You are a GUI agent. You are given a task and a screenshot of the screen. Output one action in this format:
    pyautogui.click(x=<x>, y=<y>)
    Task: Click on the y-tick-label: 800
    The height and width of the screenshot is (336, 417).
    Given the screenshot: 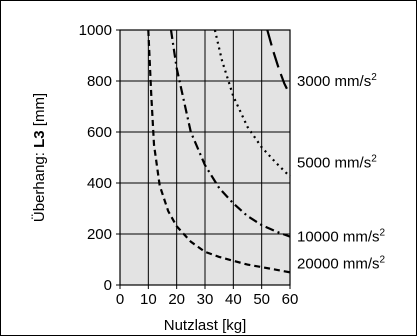 What is the action you would take?
    pyautogui.click(x=99, y=81)
    